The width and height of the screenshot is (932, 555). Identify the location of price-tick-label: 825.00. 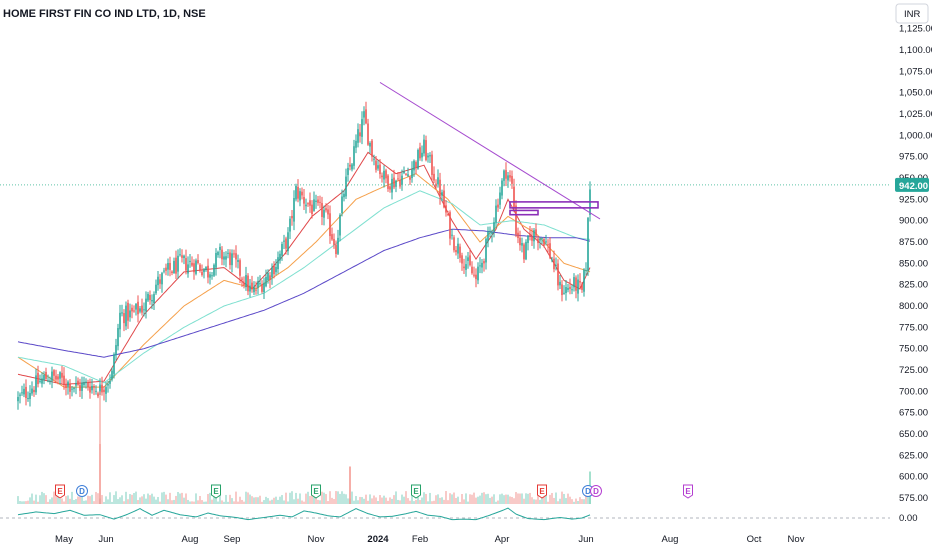
(913, 285).